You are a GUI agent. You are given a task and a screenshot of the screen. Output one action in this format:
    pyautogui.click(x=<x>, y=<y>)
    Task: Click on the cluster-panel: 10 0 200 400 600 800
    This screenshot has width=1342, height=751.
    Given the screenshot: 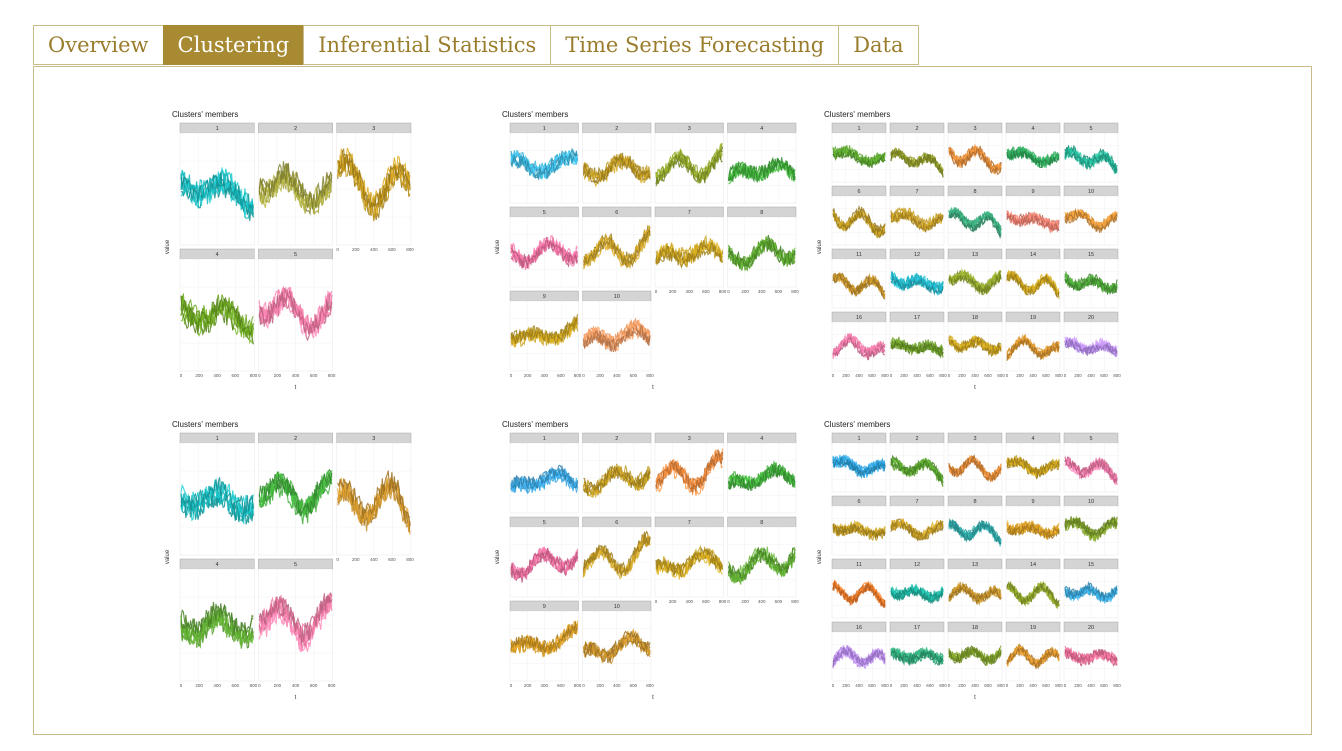 What is the action you would take?
    pyautogui.click(x=618, y=644)
    